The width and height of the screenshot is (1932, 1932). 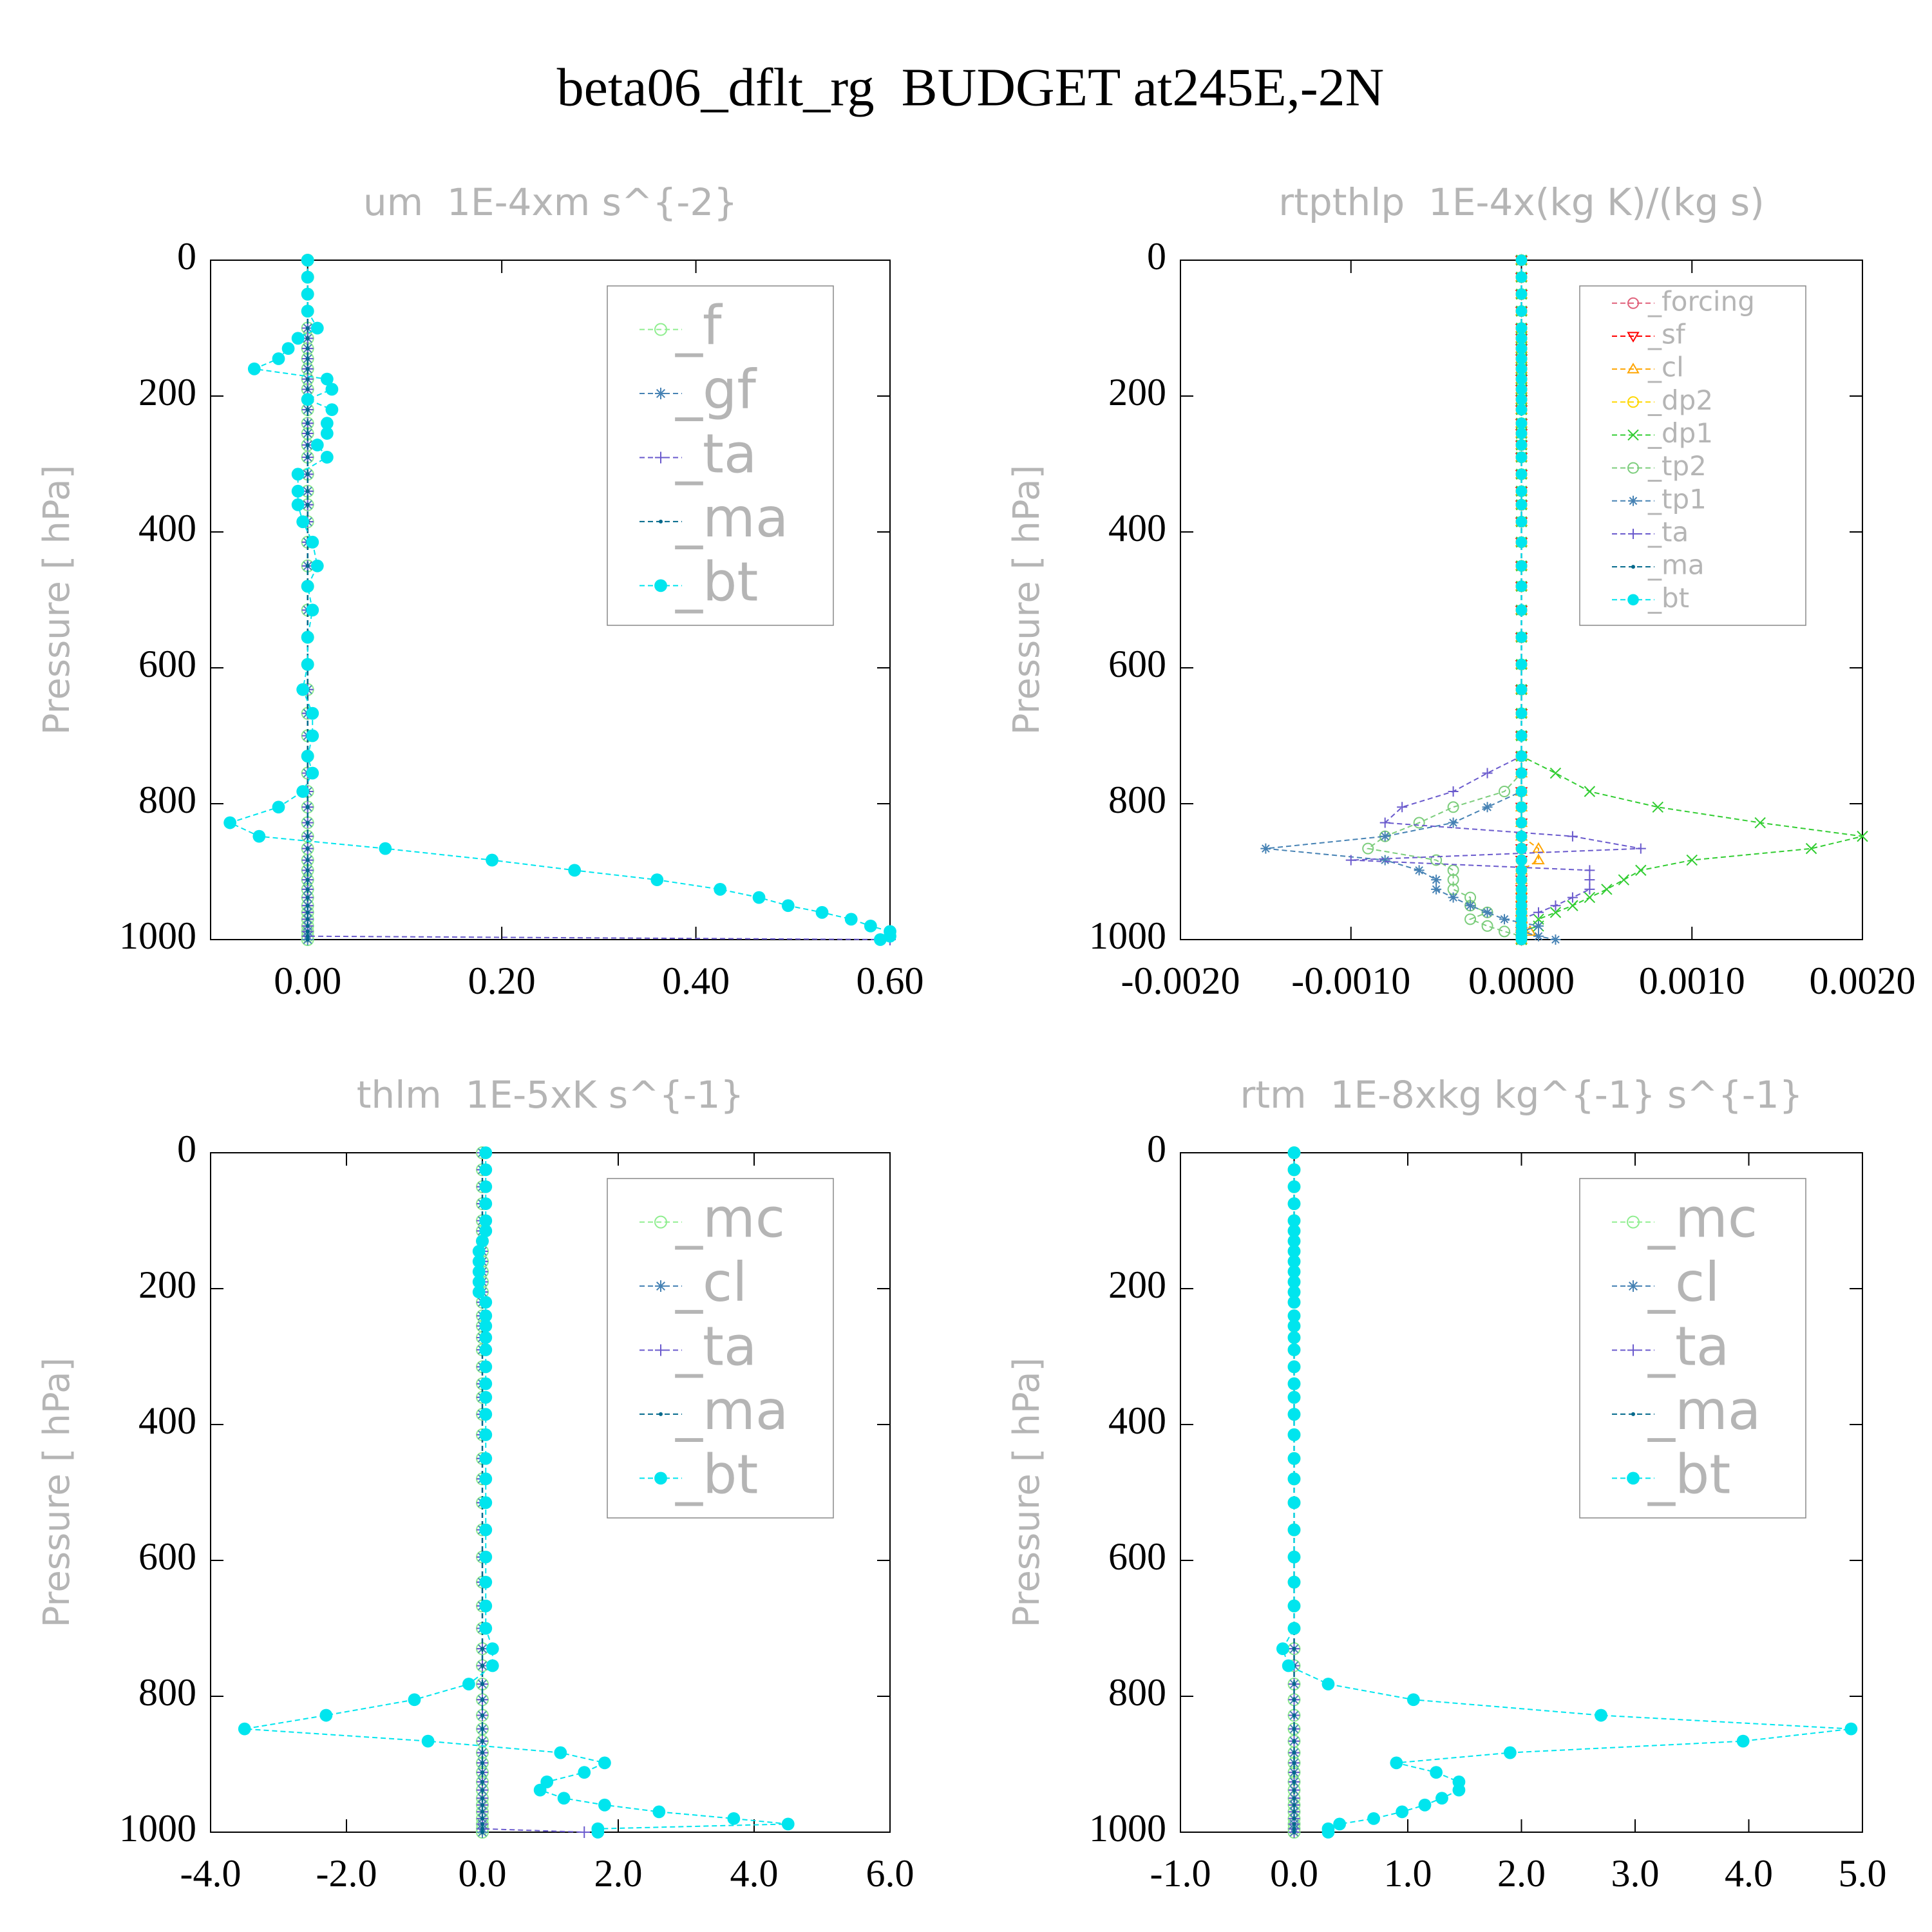 I want to click on y-tick-label: 1000, so click(x=157, y=936).